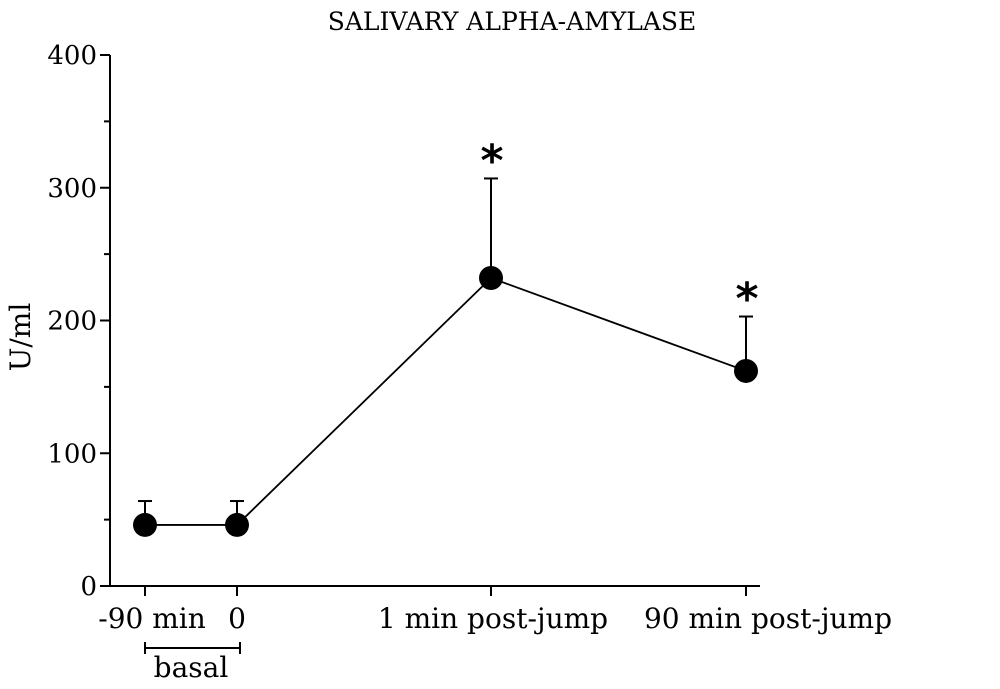 Image resolution: width=1000 pixels, height=689 pixels. I want to click on y-tick-label: 300, so click(72, 189).